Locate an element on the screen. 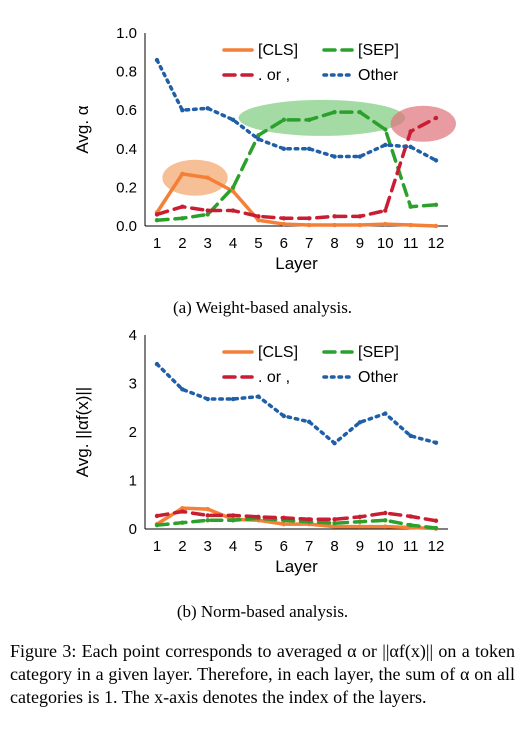  chart0-y-tick-label: 0.2 is located at coordinates (126, 187).